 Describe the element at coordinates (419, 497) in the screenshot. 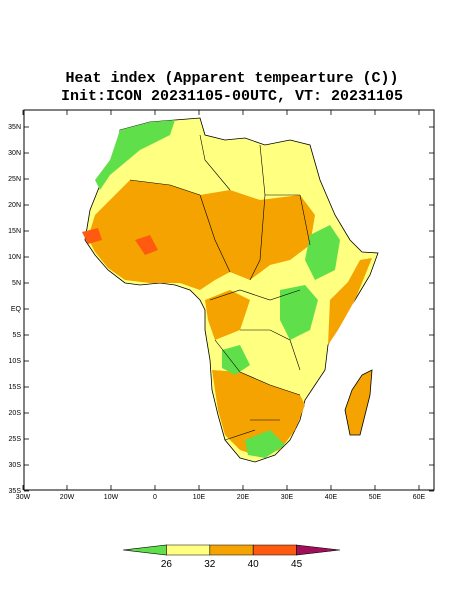

I see `lon-tick-label: 60E` at that location.